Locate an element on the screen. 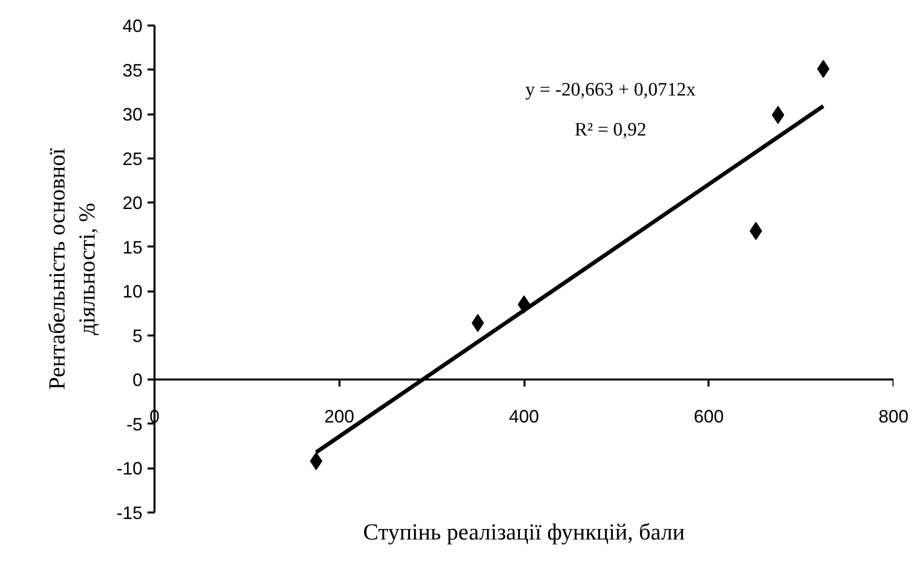 This screenshot has width=915, height=581. y-tick-label: -5 is located at coordinates (134, 424).